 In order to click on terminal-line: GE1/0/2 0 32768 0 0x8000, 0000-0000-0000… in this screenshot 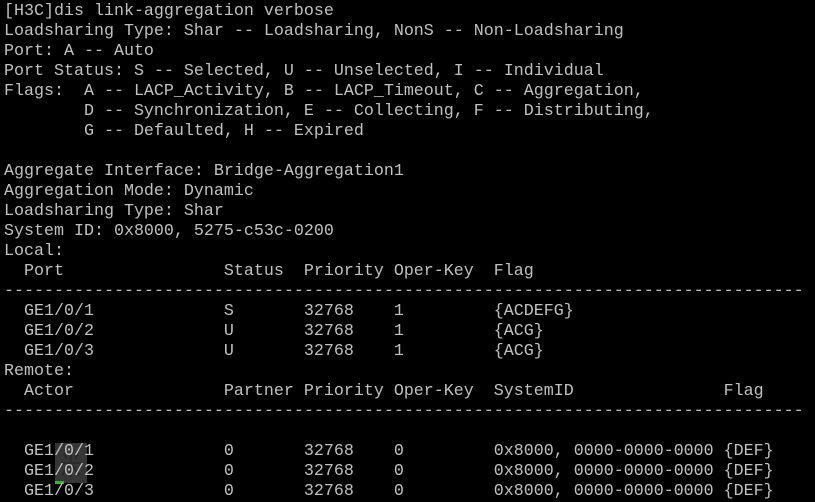, I will do `click(389, 471)`.